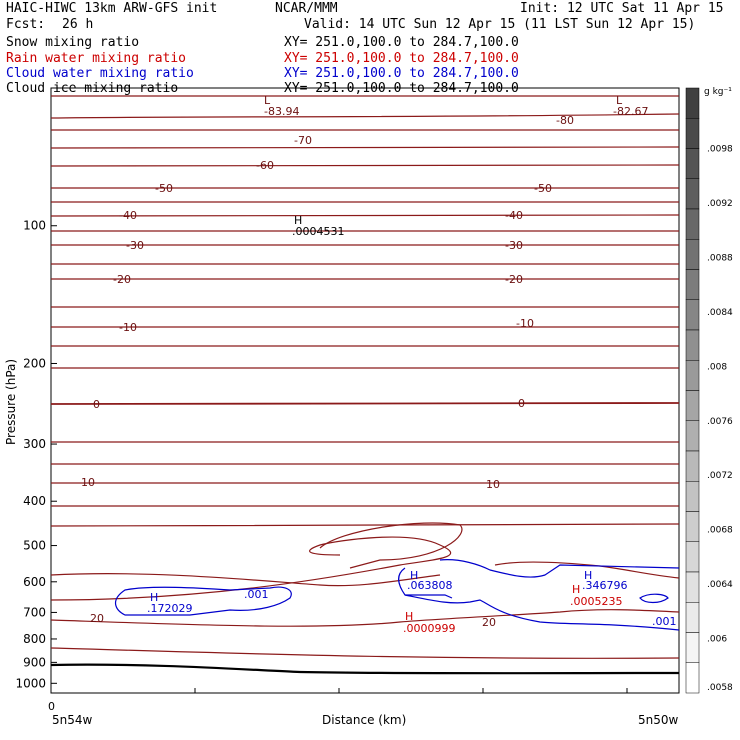 This screenshot has width=740, height=740. I want to click on field-snow-xy: XY= 251.0,100.0 to 284.7,100.0, so click(401, 42).